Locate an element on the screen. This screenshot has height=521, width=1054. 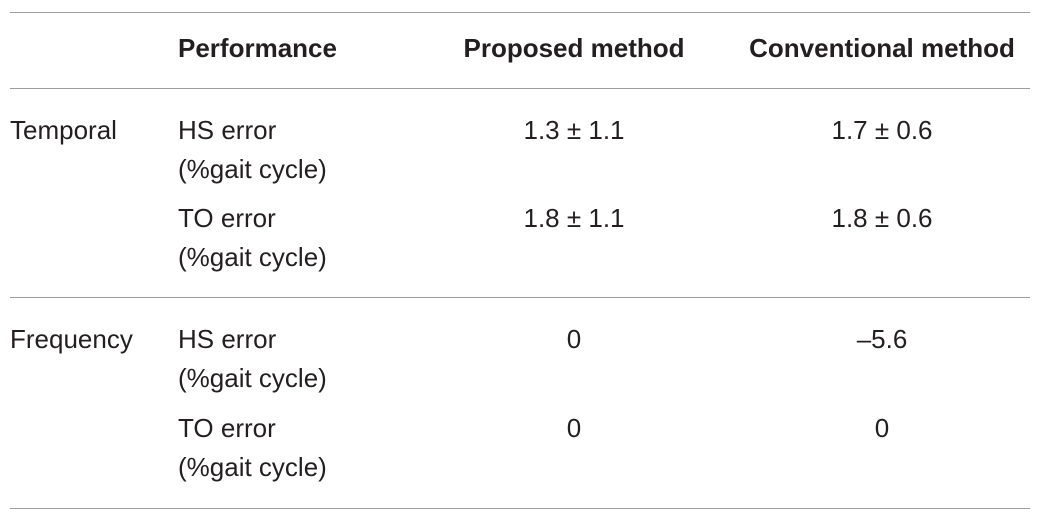
conventional-value: –5.6 is located at coordinates (882, 339).